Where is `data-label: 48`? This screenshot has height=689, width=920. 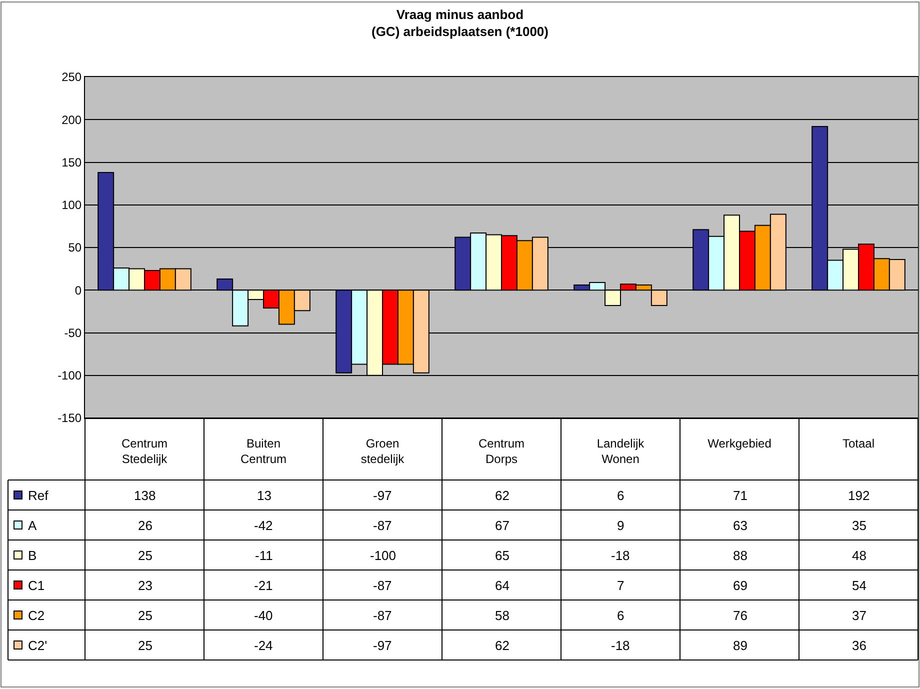 data-label: 48 is located at coordinates (859, 555).